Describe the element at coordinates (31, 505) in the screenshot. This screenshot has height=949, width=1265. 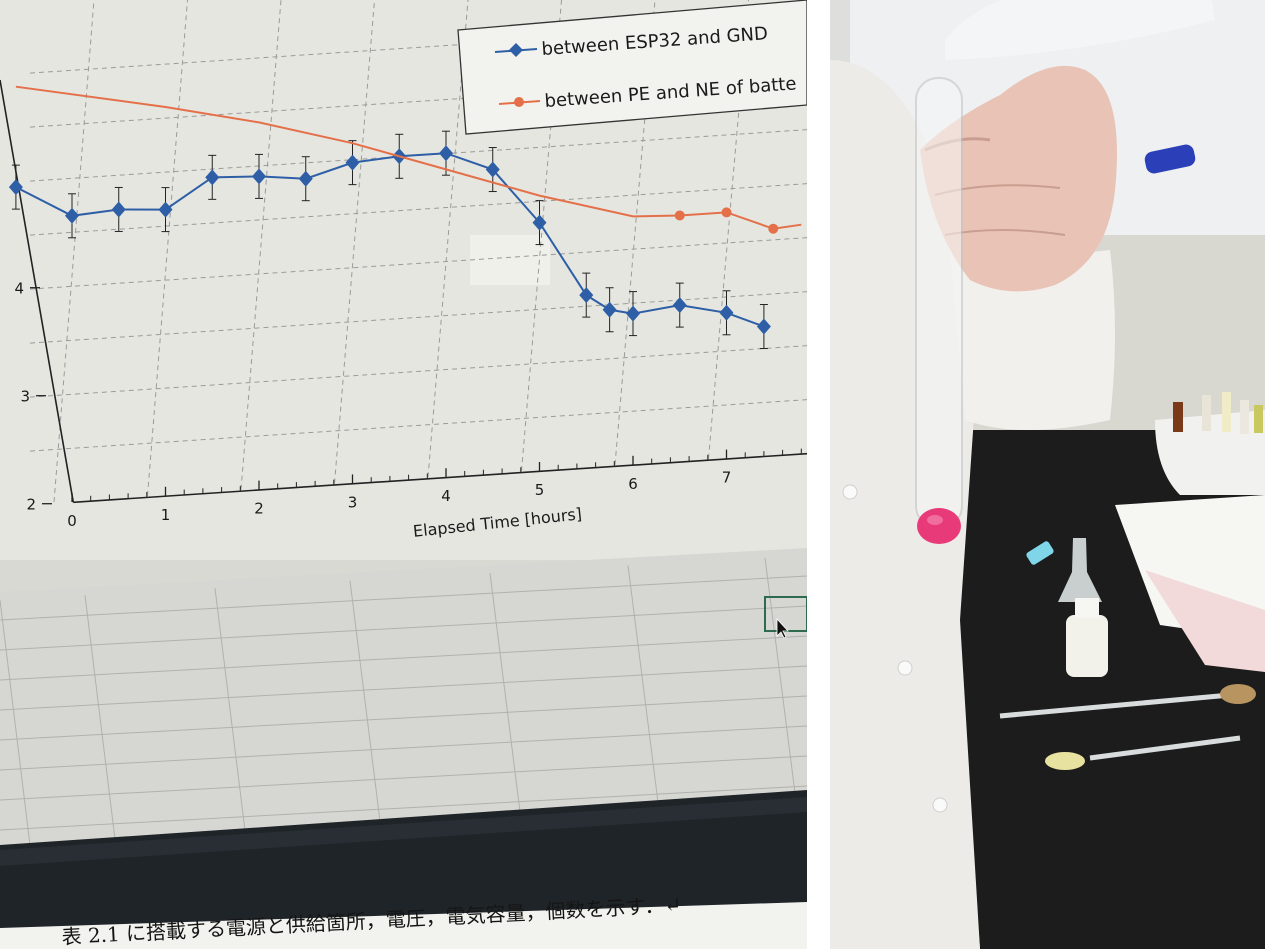
I see `y-tick-label: 2` at that location.